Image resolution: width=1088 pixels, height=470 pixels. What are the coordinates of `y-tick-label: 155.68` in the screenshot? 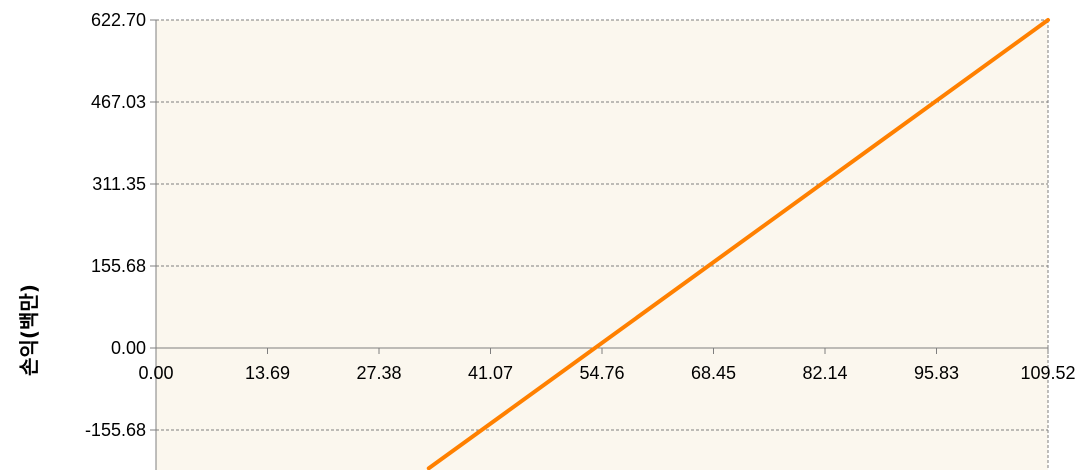 It's located at (118, 266).